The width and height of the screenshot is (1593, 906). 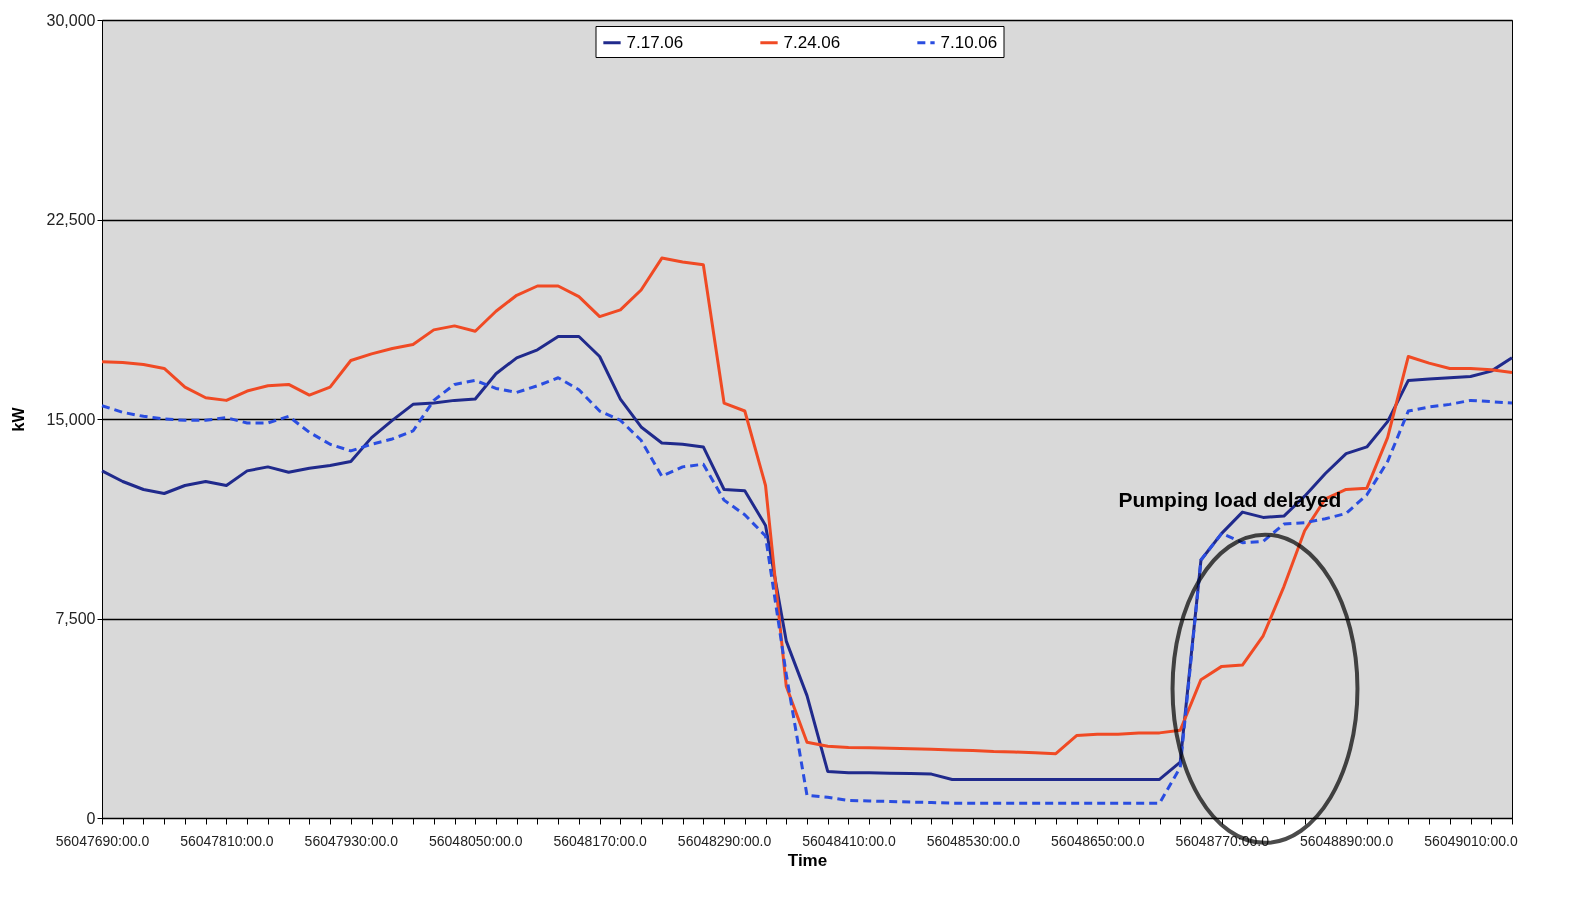 What do you see at coordinates (655, 42) in the screenshot?
I see `legend-label: 7.17.06` at bounding box center [655, 42].